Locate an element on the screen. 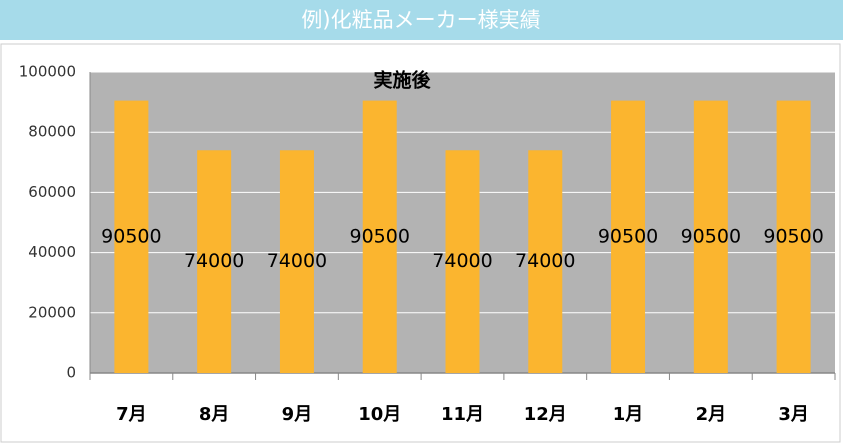 Image resolution: width=843 pixels, height=443 pixels. y-tick-label: 0 is located at coordinates (71, 373).